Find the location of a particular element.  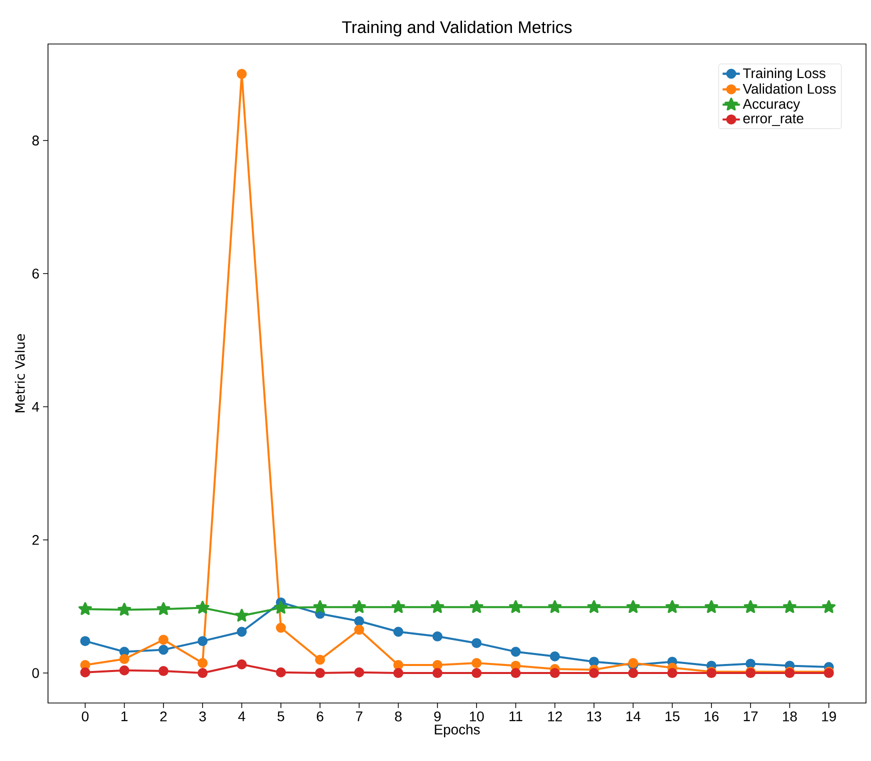

y-tick-label: 6 is located at coordinates (35, 273).